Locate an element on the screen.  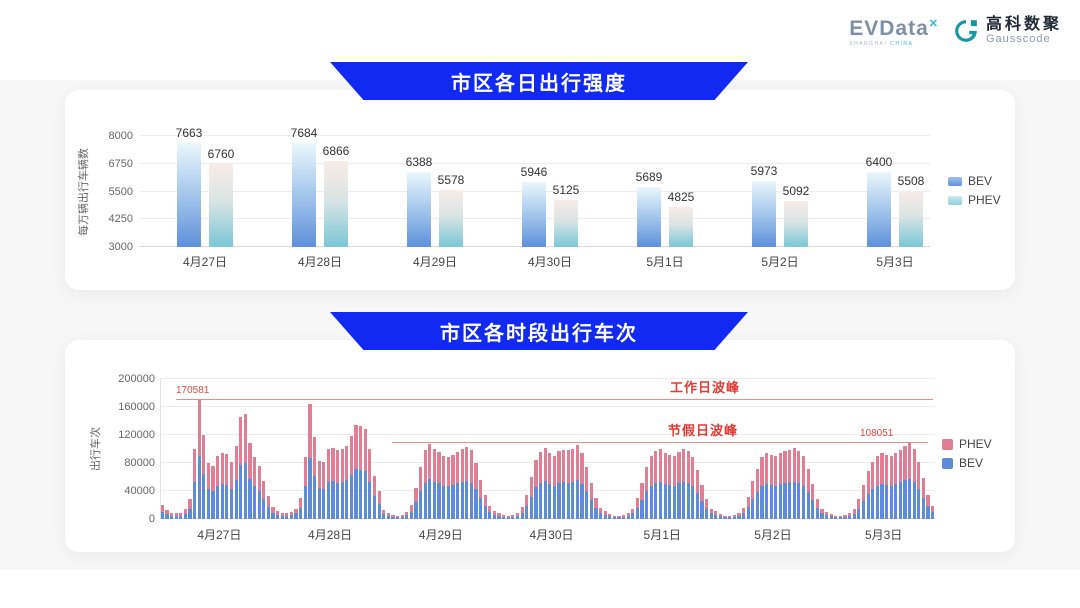
phev-bar is located at coordinates (796, 223).